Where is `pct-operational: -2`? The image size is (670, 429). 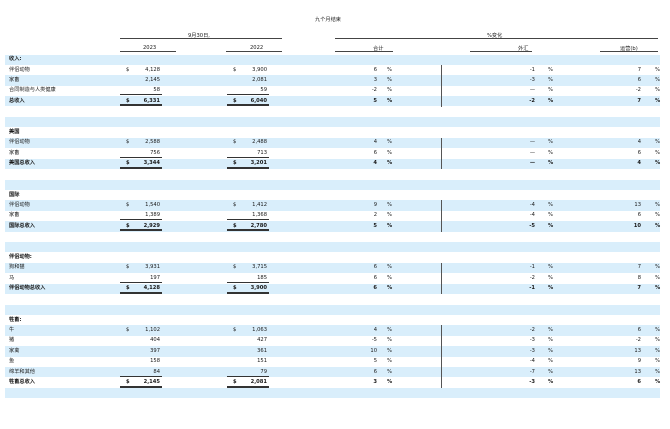
pct-operational: -2 is located at coordinates (638, 90).